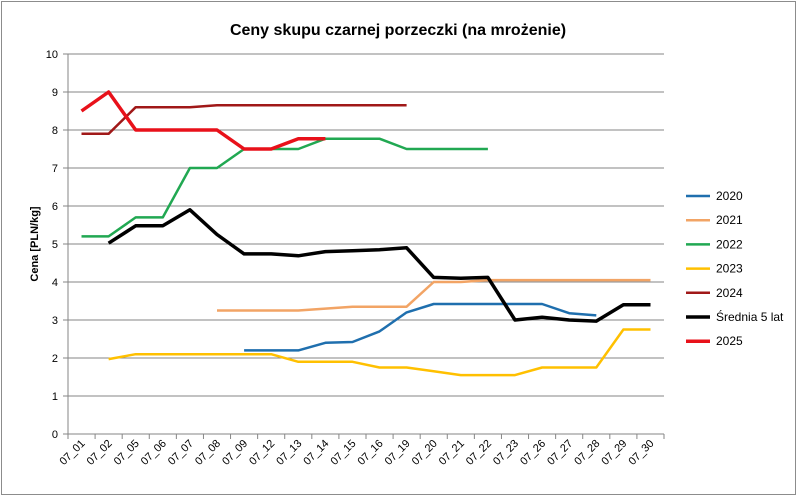 This screenshot has width=799, height=501. I want to click on legend-item: Średnia 5 lat, so click(735, 316).